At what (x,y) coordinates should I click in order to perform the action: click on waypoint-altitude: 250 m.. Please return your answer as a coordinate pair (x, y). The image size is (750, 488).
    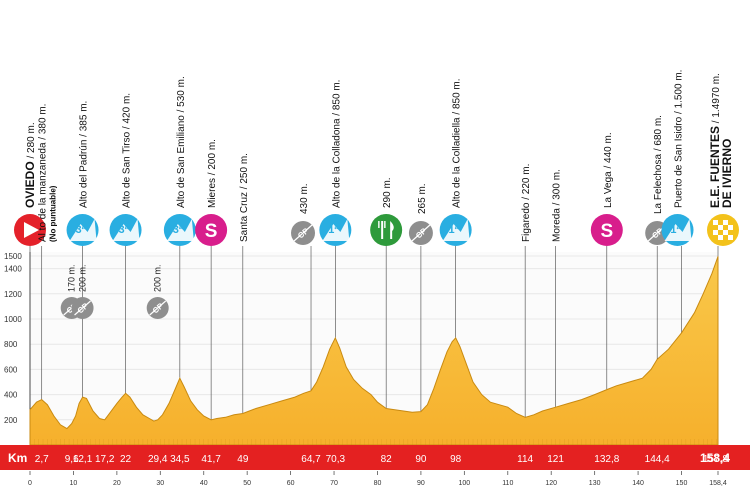
    Looking at the image, I should click on (244, 168).